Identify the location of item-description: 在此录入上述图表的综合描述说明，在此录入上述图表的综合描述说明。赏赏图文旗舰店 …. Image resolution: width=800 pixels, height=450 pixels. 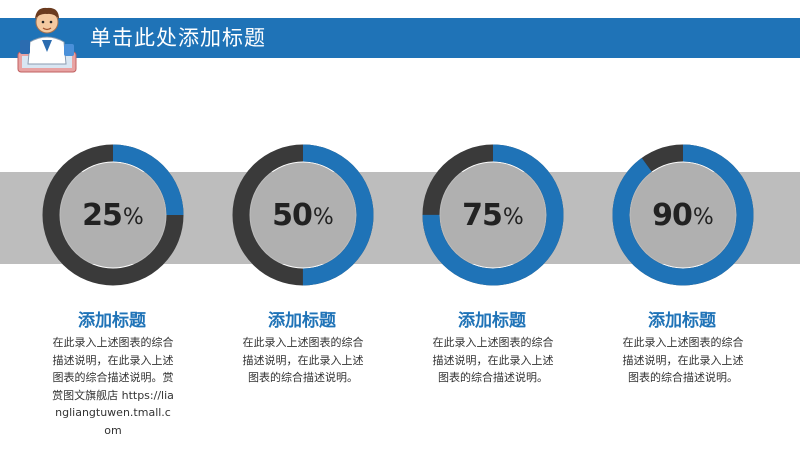
(113, 386).